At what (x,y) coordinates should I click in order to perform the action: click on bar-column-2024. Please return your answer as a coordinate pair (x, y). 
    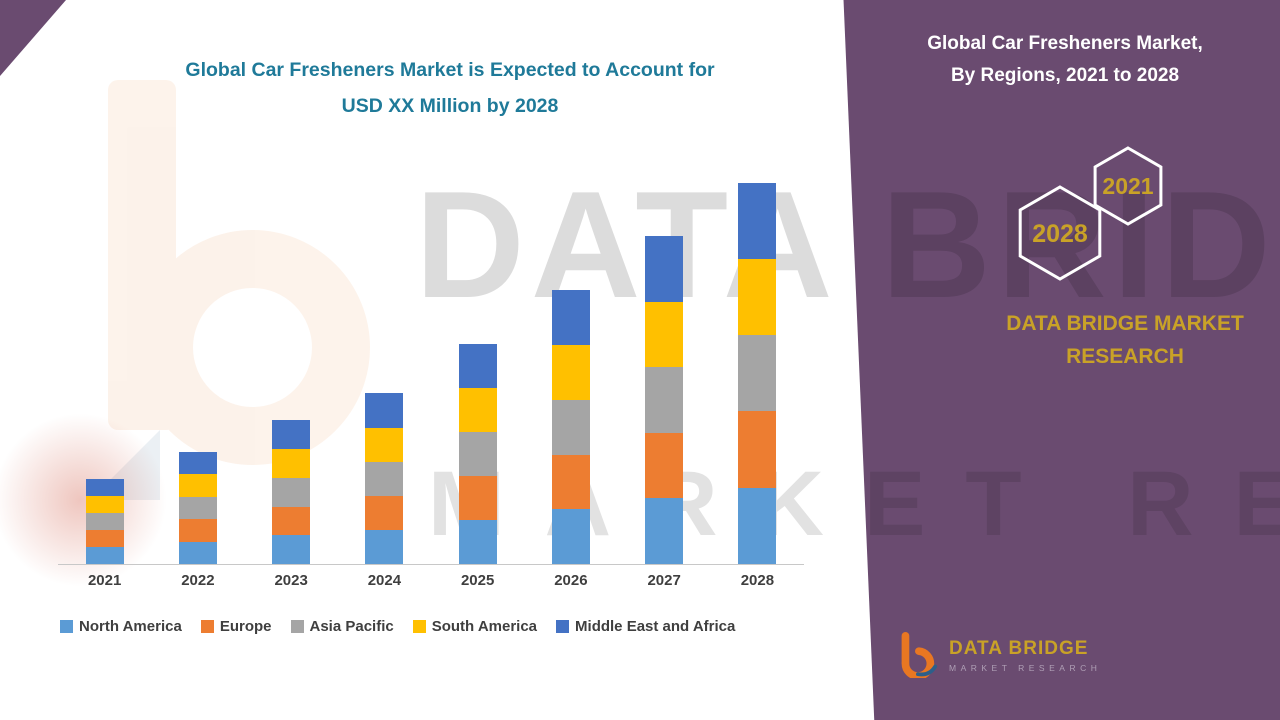
    Looking at the image, I should click on (384, 362).